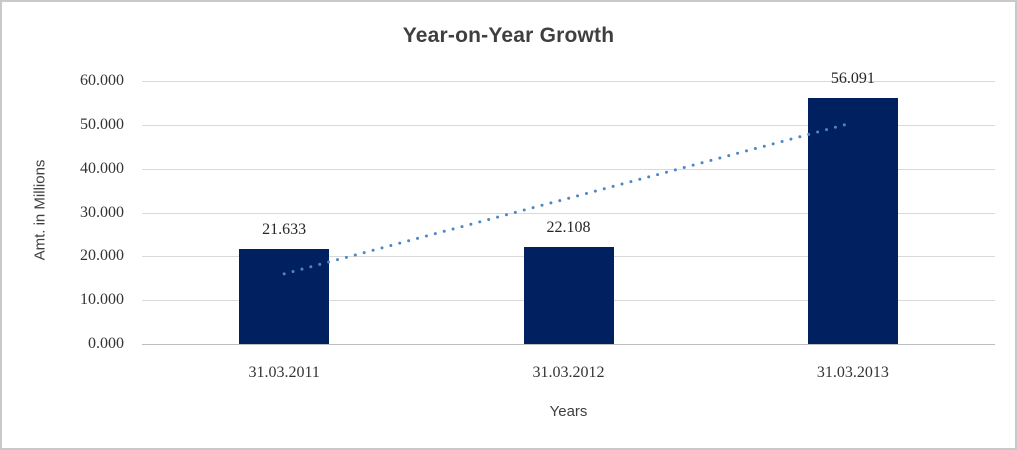  I want to click on y-tick-label: 30.000, so click(102, 212).